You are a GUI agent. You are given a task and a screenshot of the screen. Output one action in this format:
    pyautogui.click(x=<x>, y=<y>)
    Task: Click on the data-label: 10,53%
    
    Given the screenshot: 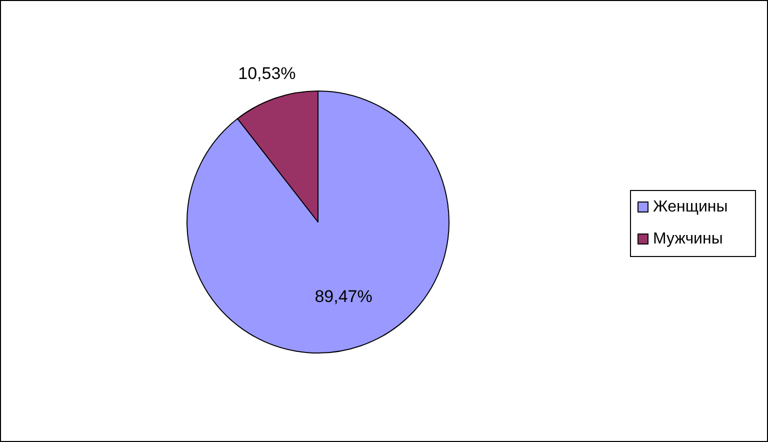 What is the action you would take?
    pyautogui.click(x=267, y=73)
    